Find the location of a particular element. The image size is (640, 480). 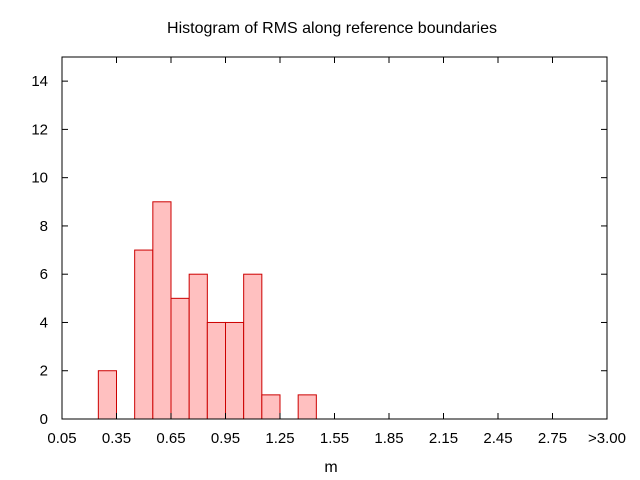

x-tick-label-6: 1.85 is located at coordinates (388, 438).